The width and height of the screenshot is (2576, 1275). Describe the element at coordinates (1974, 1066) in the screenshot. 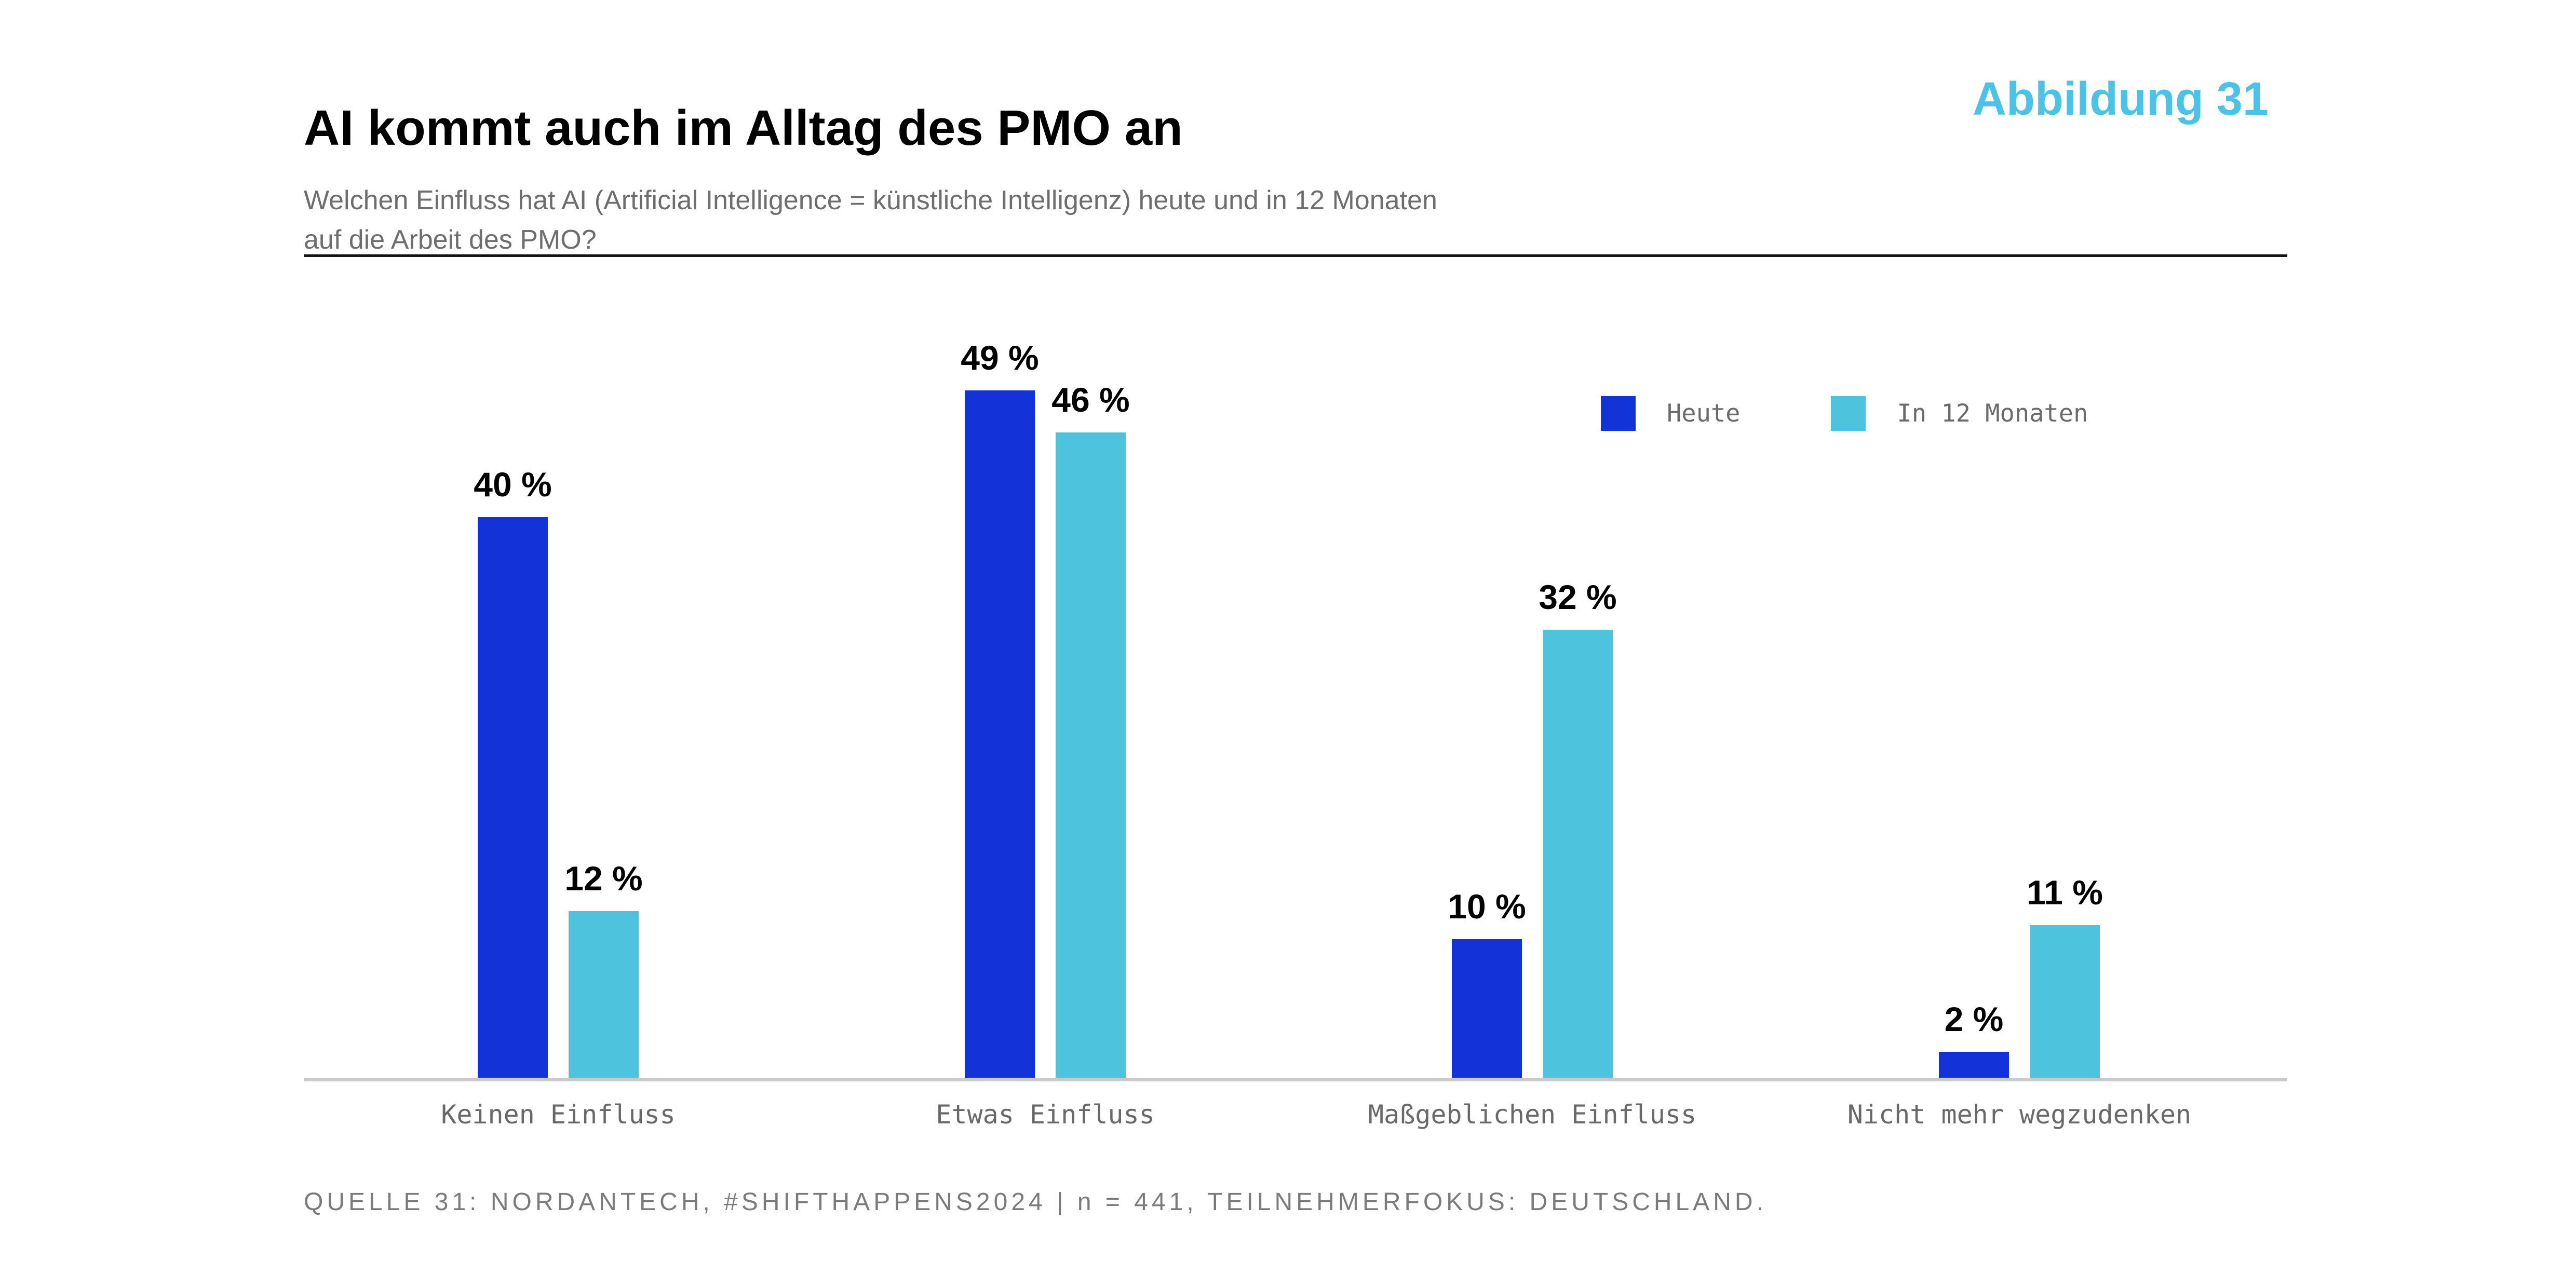

I see `bar-heute-nicht-mehr-wegzudenken` at that location.